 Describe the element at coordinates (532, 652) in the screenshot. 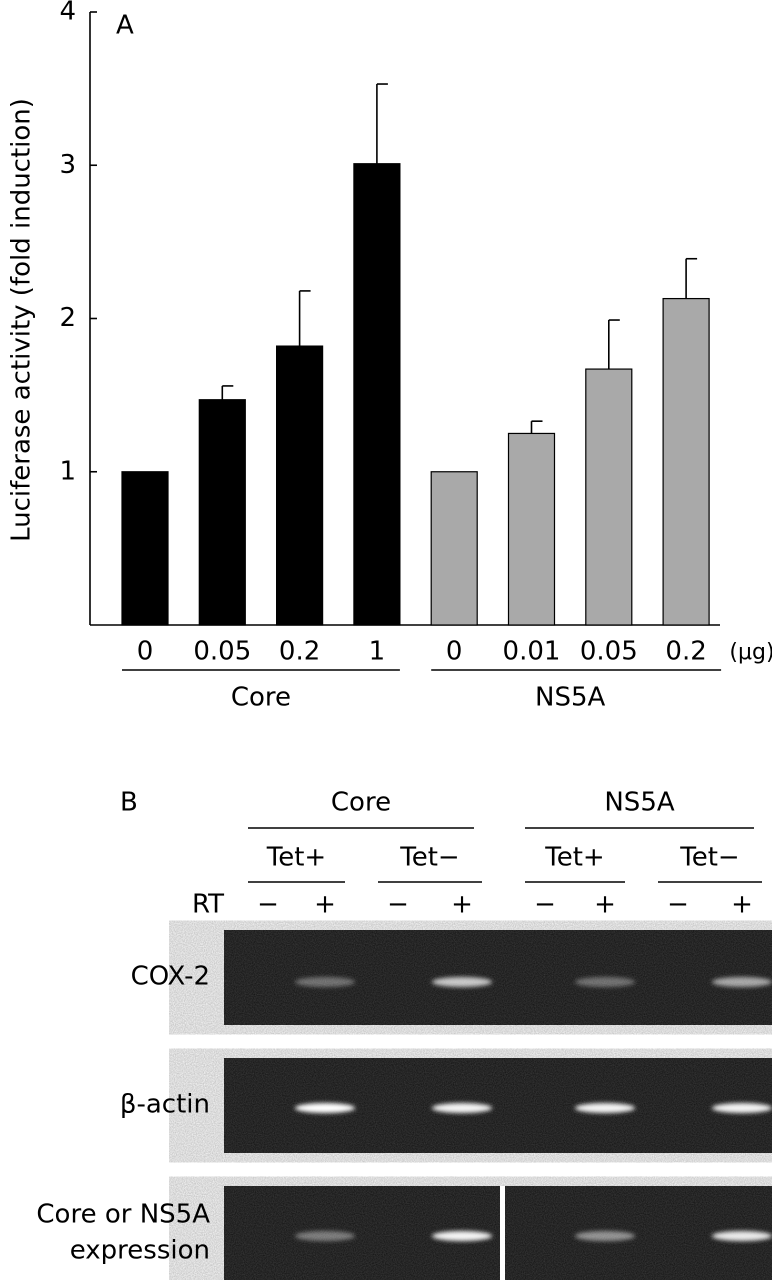

I see `x-tick-label: 0.01` at that location.